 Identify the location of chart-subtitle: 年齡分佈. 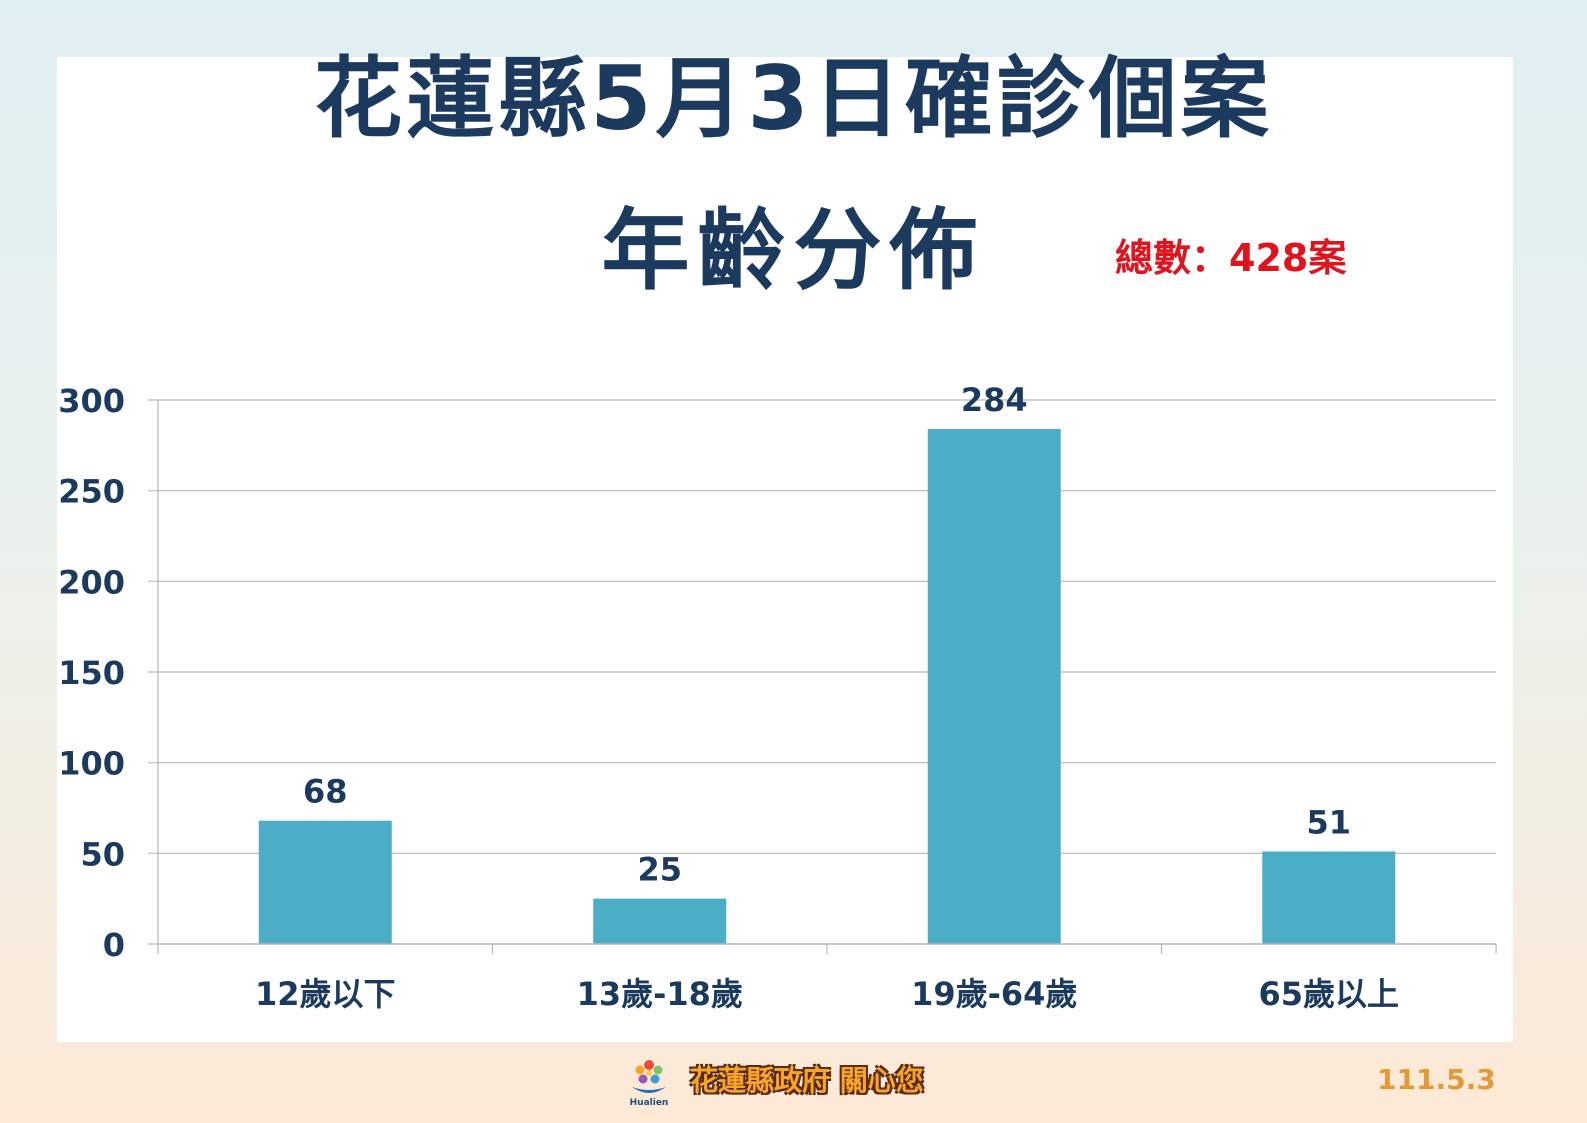
(793, 250).